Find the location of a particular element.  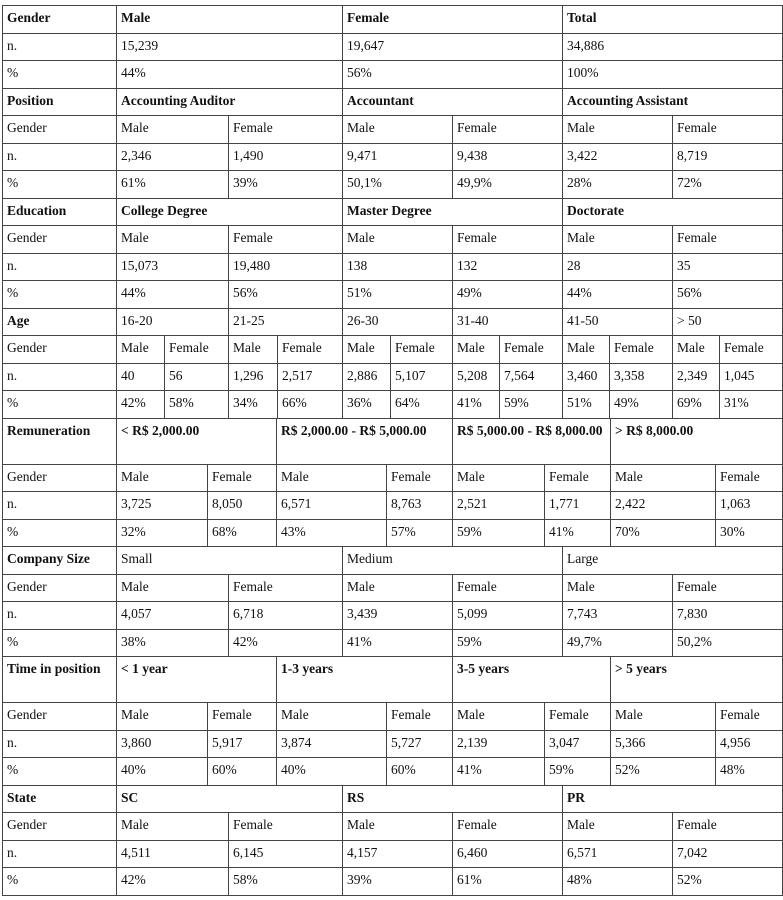

table-cell: 9,438 is located at coordinates (508, 157).